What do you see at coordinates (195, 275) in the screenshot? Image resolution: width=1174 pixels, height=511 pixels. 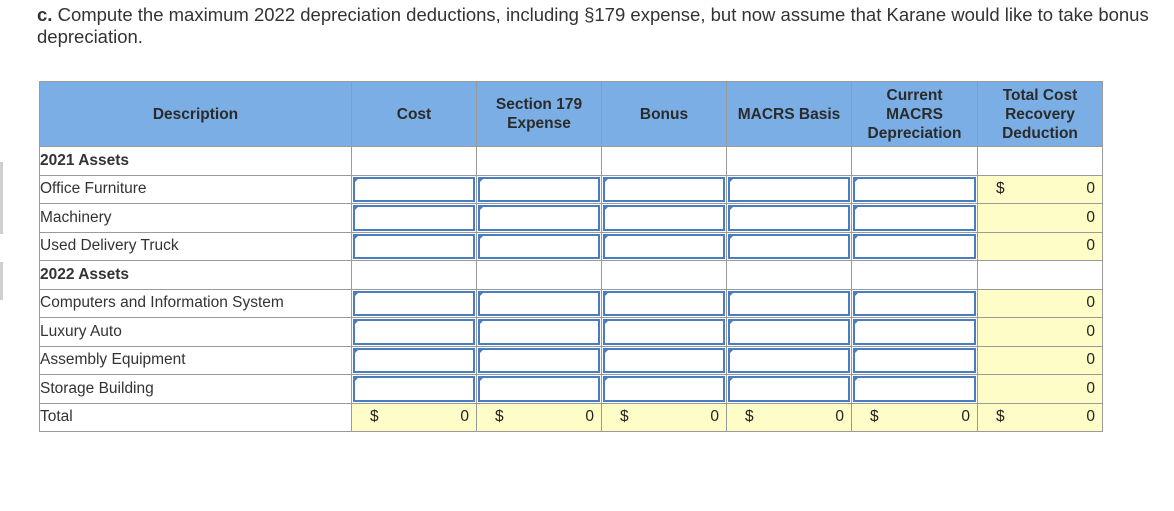 I see `section-label-2022: 2022 Assets` at bounding box center [195, 275].